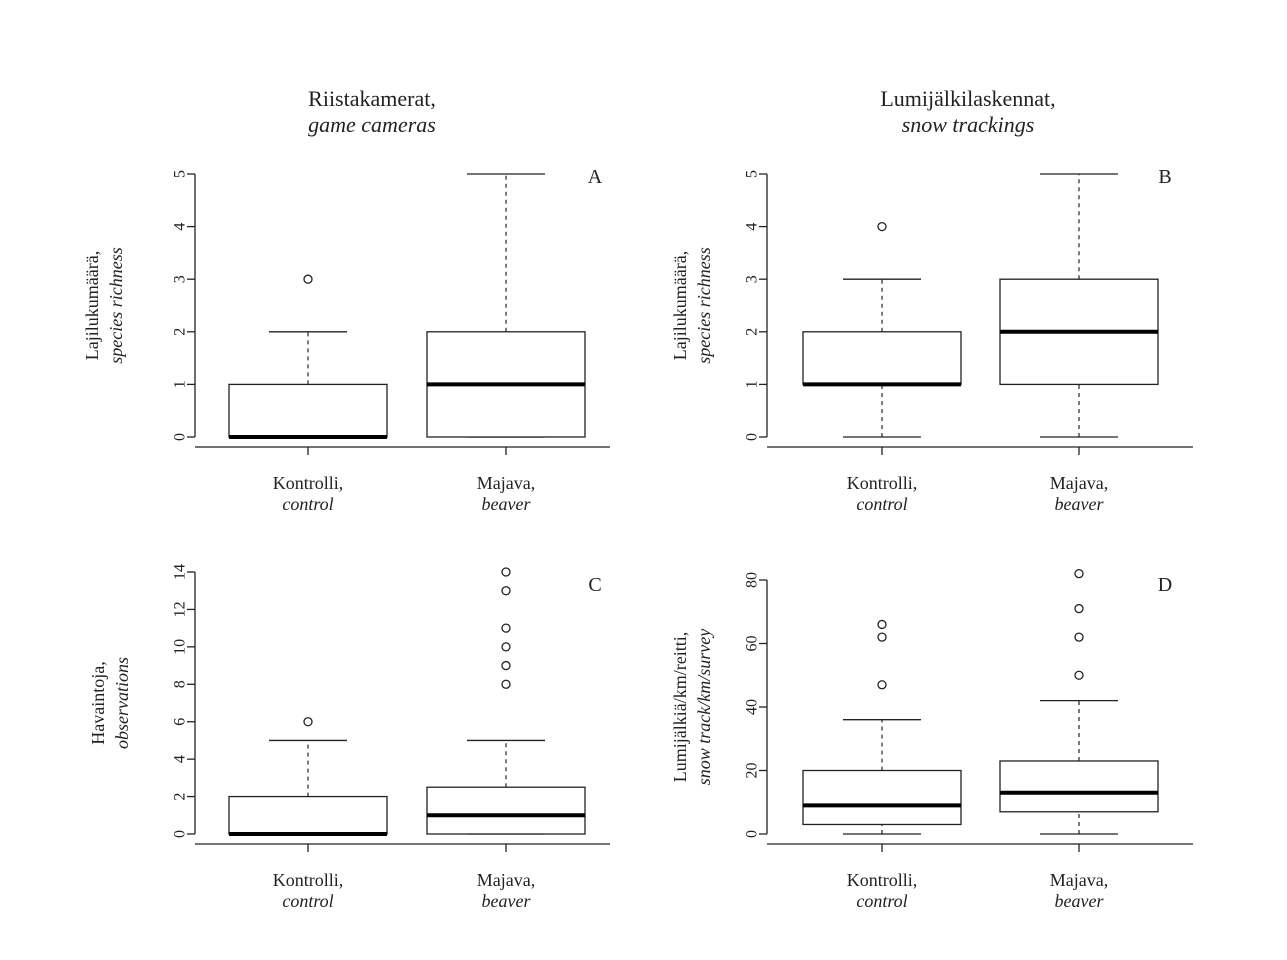 The width and height of the screenshot is (1287, 960). What do you see at coordinates (680, 707) in the screenshot?
I see `y-axis-label-line1: Lumijälkiä/km/reitti,` at bounding box center [680, 707].